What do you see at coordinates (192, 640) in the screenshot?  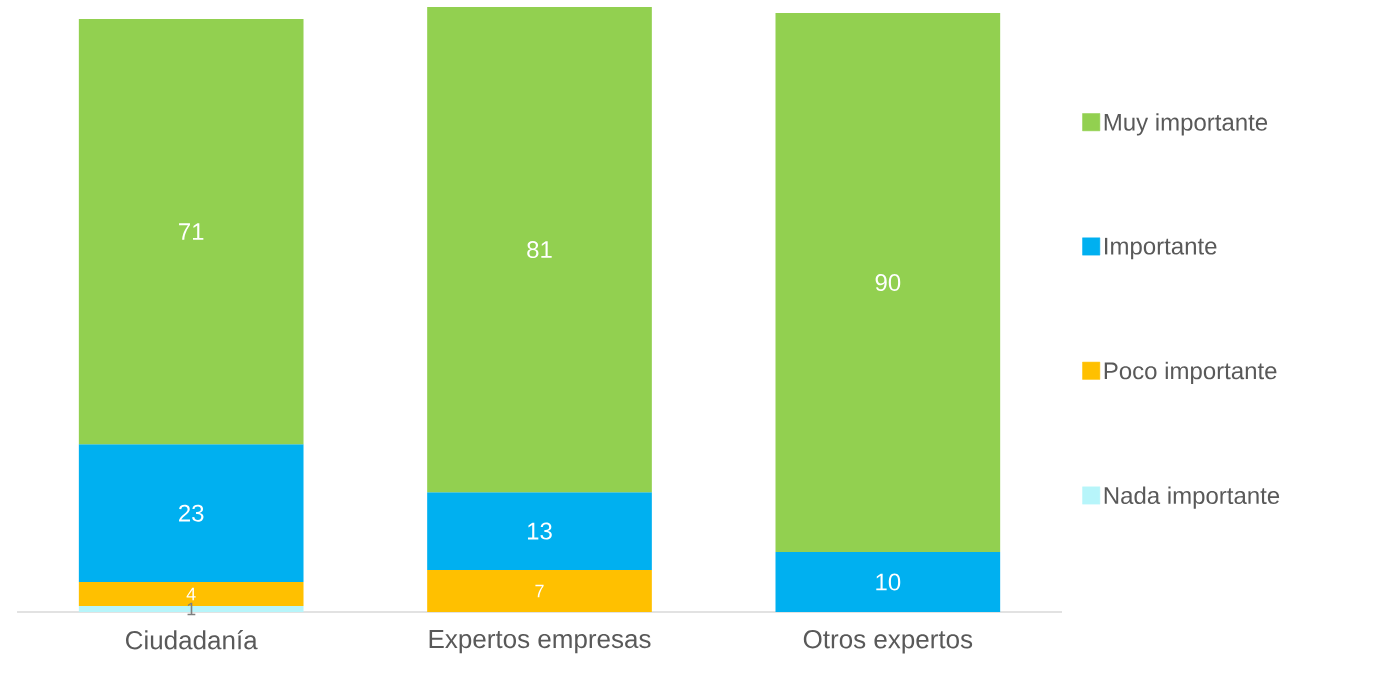 I see `x-tick-label: Ciudadanía` at bounding box center [192, 640].